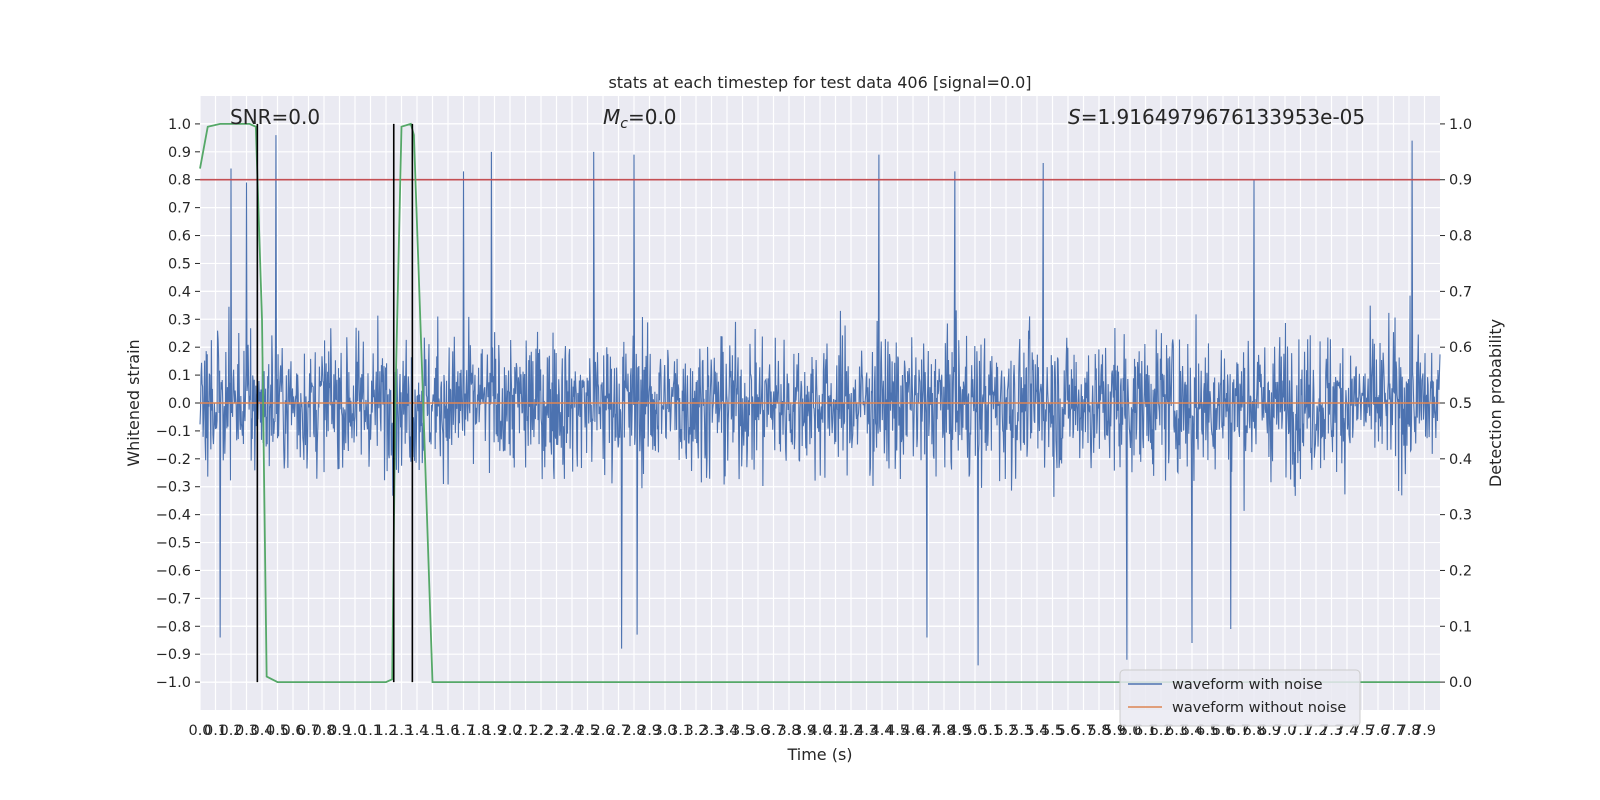 The width and height of the screenshot is (1600, 800). I want to click on x-tick-label: 3.8, so click(788, 731).